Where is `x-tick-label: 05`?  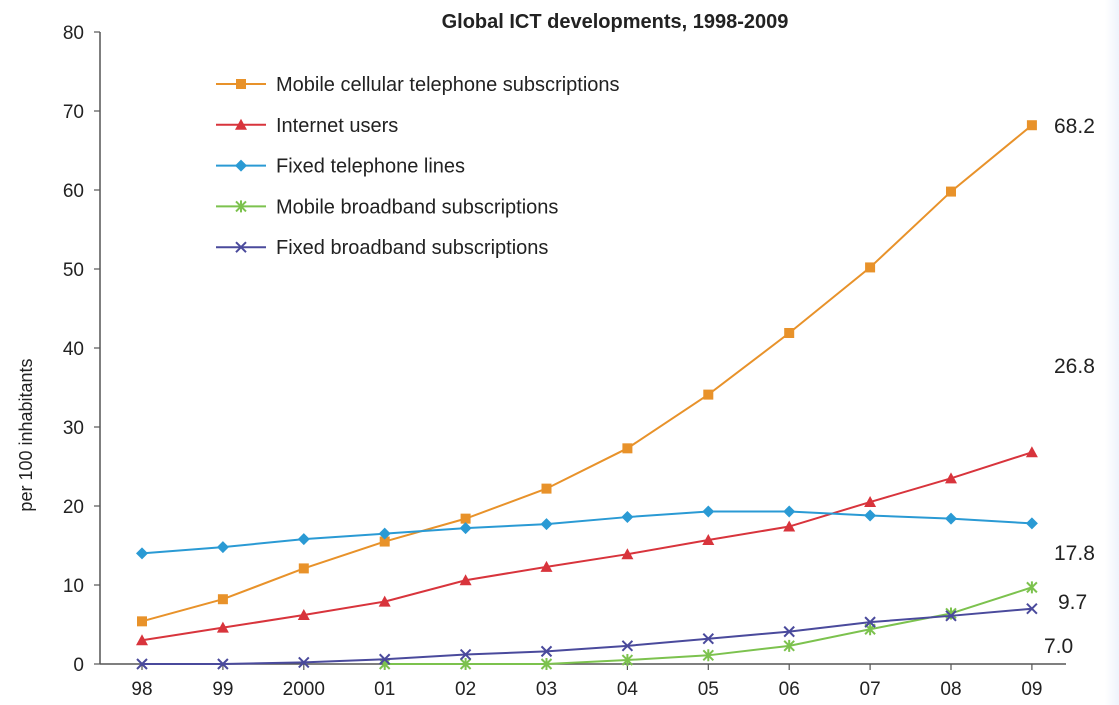 x-tick-label: 05 is located at coordinates (708, 689).